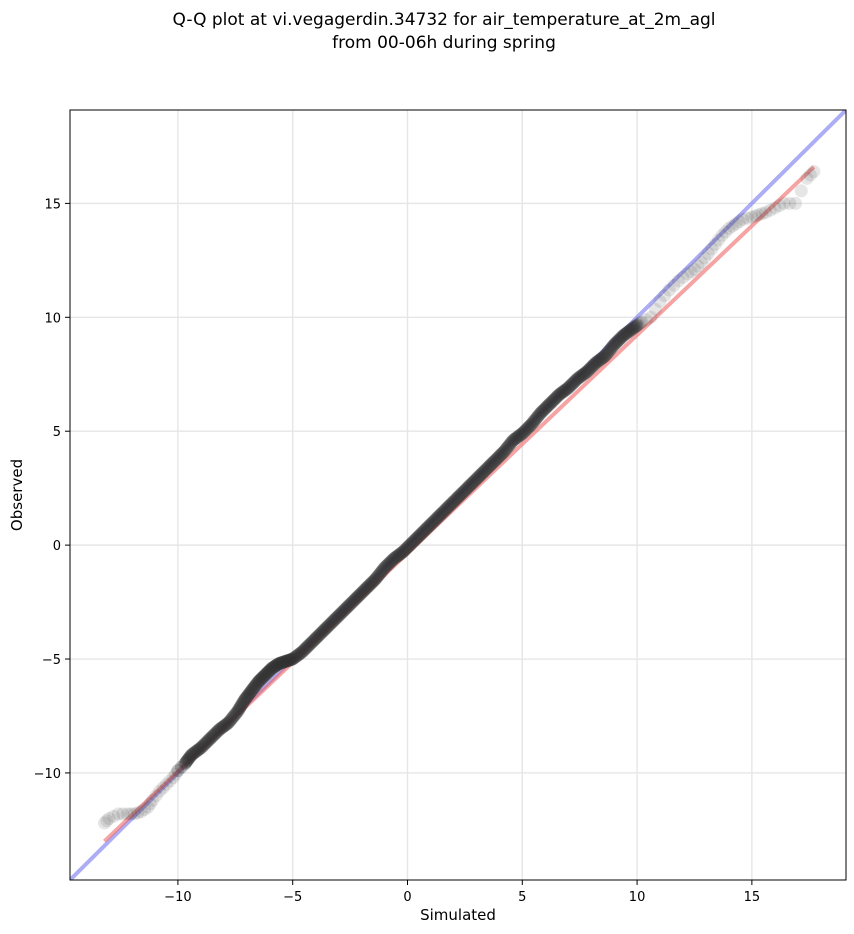 The height and width of the screenshot is (934, 854). What do you see at coordinates (752, 897) in the screenshot?
I see `x-tick-label: 15` at bounding box center [752, 897].